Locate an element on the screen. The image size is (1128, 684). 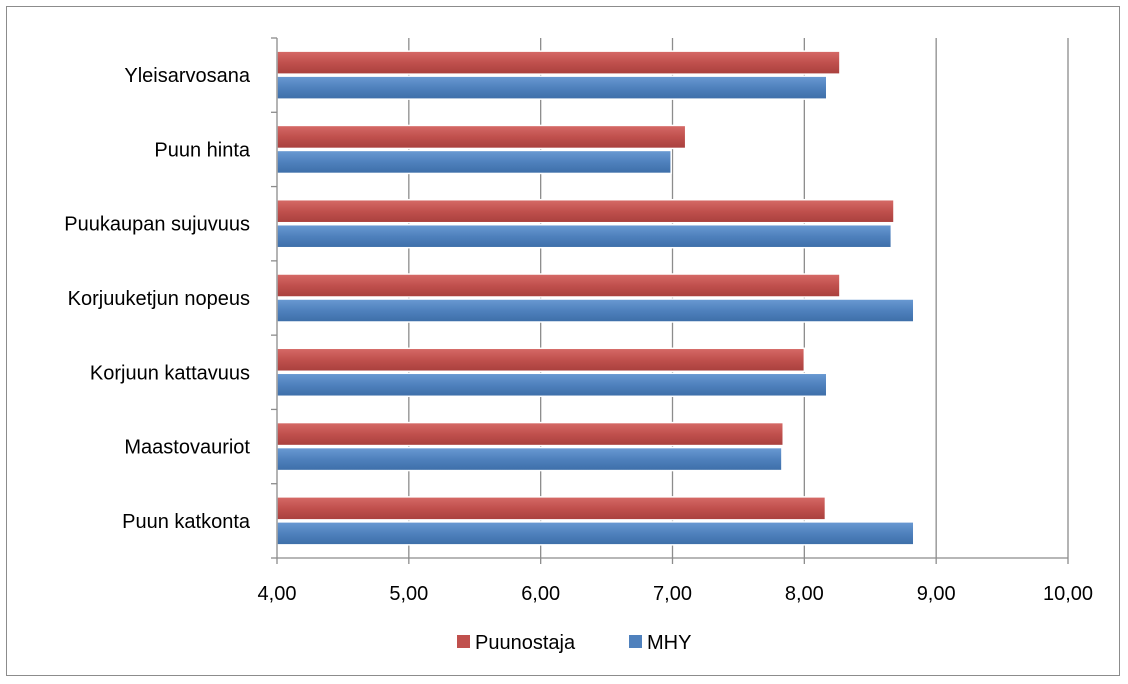
x-tick-label-1: 5,00 is located at coordinates (408, 594).